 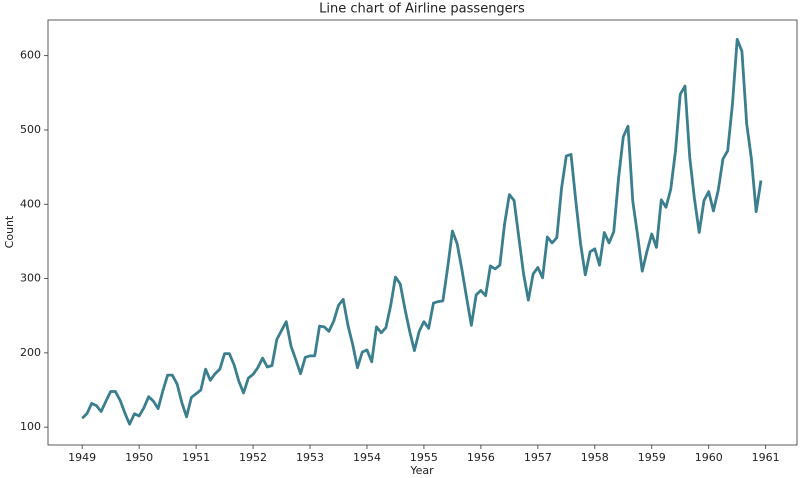 What do you see at coordinates (253, 457) in the screenshot?
I see `x-tick-label: 1952` at bounding box center [253, 457].